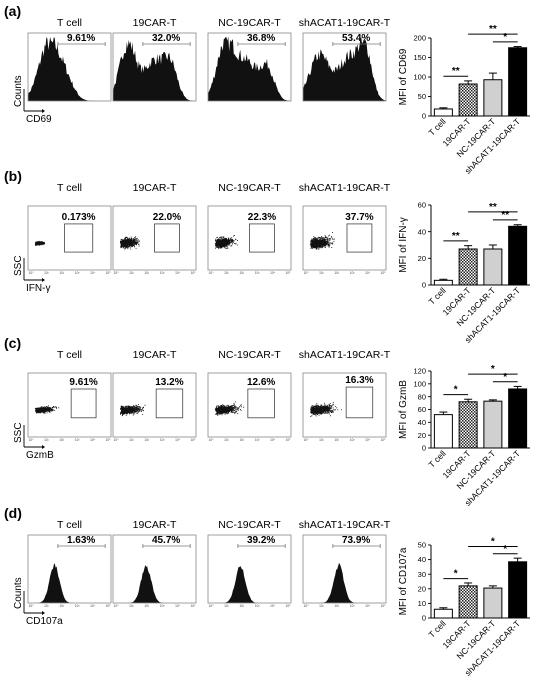 Image resolution: width=550 pixels, height=688 pixels. I want to click on y-tick-label: 150, so click(419, 57).